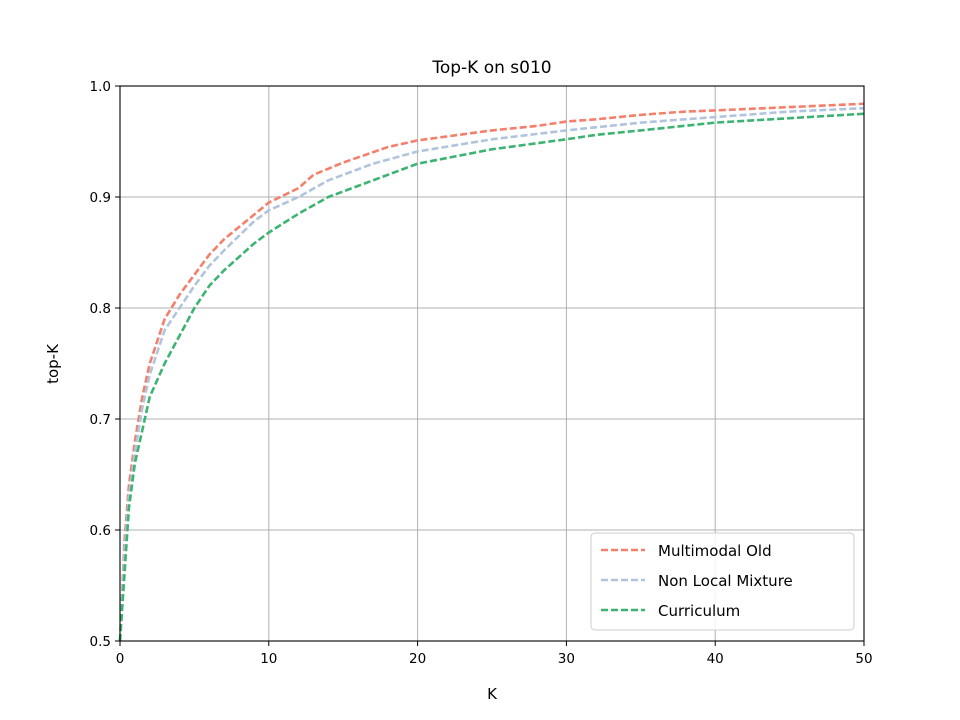 This screenshot has width=960, height=720. I want to click on x-axis-ticks: 0 10 20 30 40 50, so click(494, 654).